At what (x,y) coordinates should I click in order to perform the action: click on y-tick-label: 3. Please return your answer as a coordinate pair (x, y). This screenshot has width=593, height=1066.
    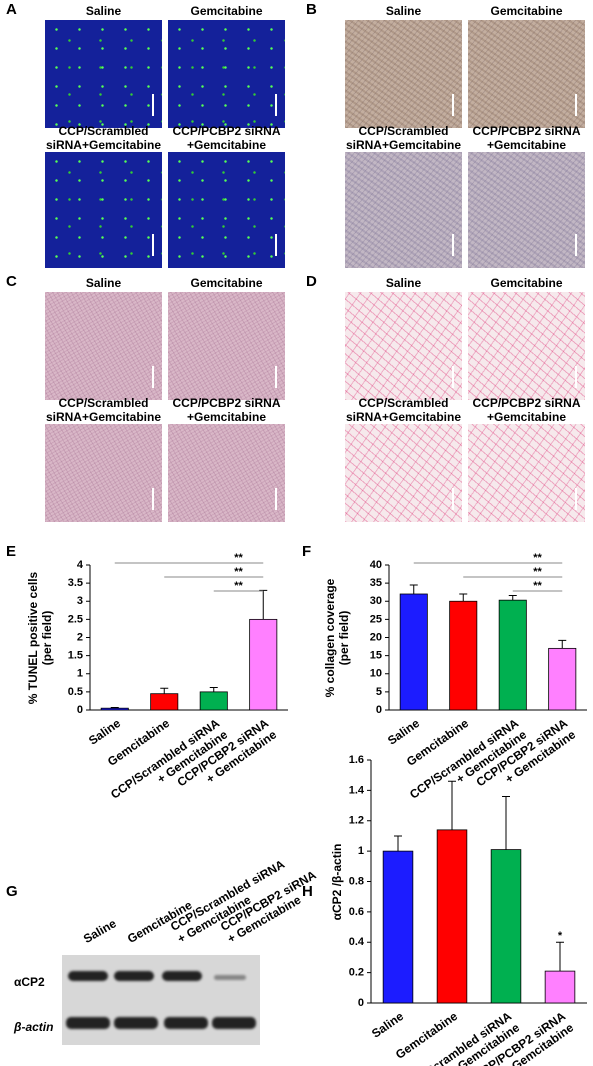
    Looking at the image, I should click on (80, 601).